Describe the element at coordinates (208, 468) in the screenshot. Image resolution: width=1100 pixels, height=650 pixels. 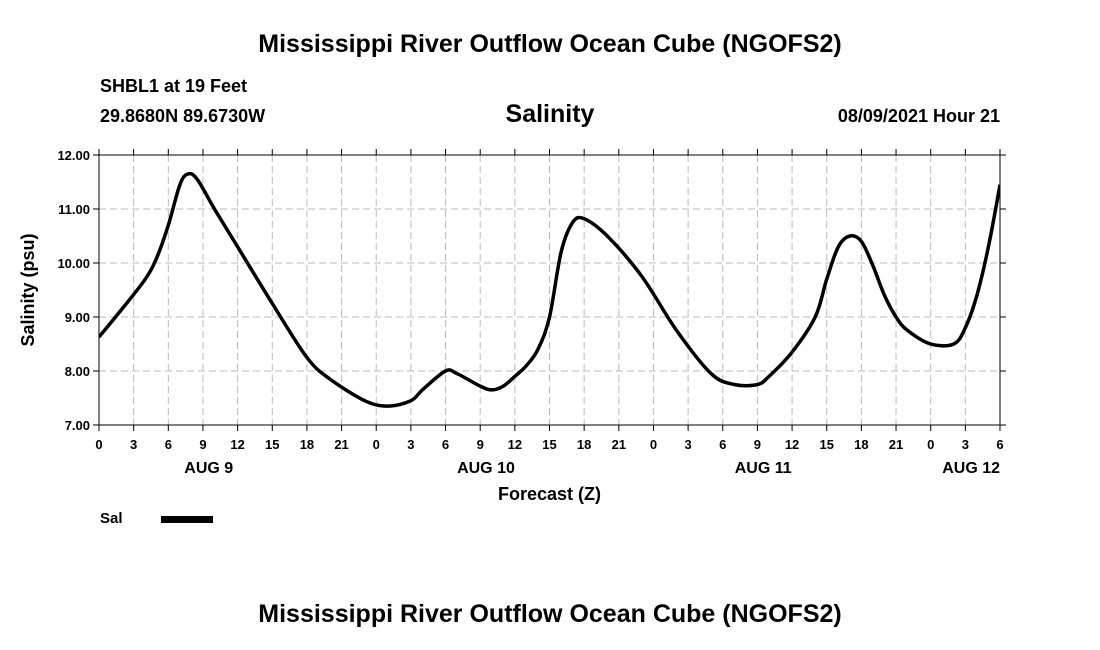
I see `day-label: AUG 9` at that location.